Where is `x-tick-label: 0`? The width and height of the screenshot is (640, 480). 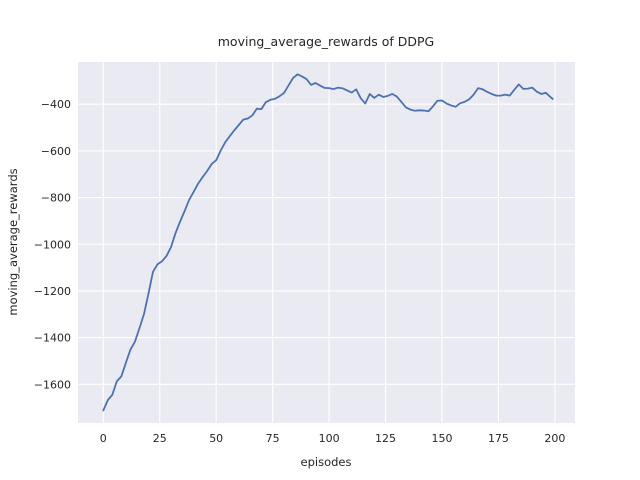 x-tick-label: 0 is located at coordinates (103, 438).